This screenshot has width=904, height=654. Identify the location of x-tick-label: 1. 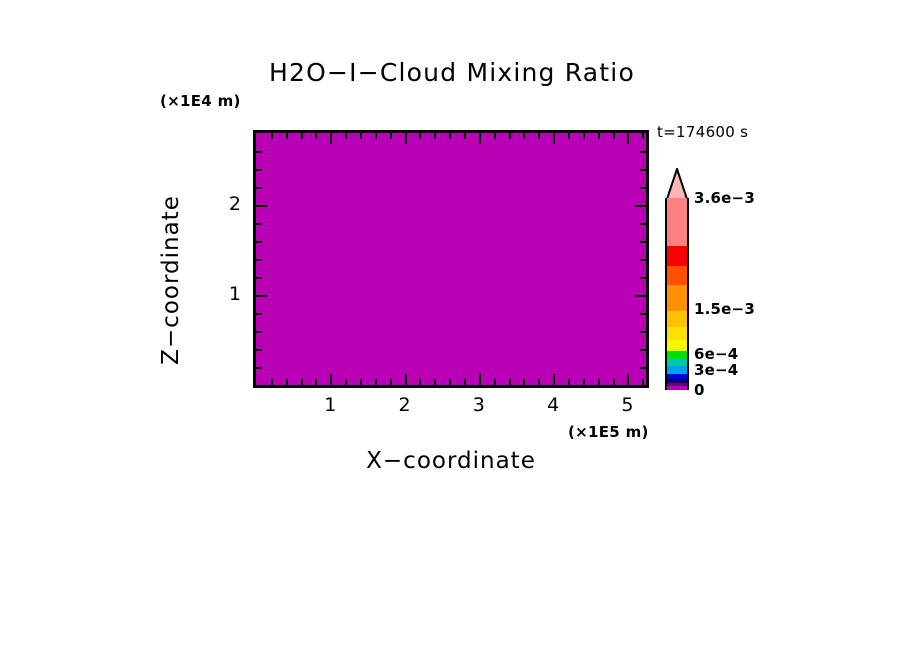
(330, 405).